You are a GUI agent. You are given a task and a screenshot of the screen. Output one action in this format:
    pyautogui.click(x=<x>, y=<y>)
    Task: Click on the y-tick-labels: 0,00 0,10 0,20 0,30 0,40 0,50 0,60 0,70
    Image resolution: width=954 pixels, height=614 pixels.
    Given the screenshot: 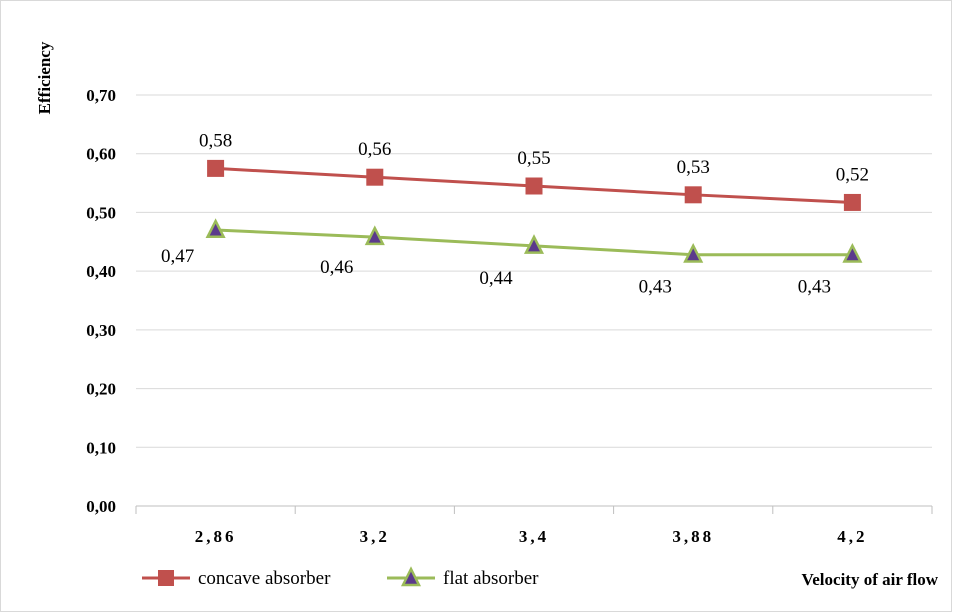 What is the action you would take?
    pyautogui.click(x=101, y=301)
    